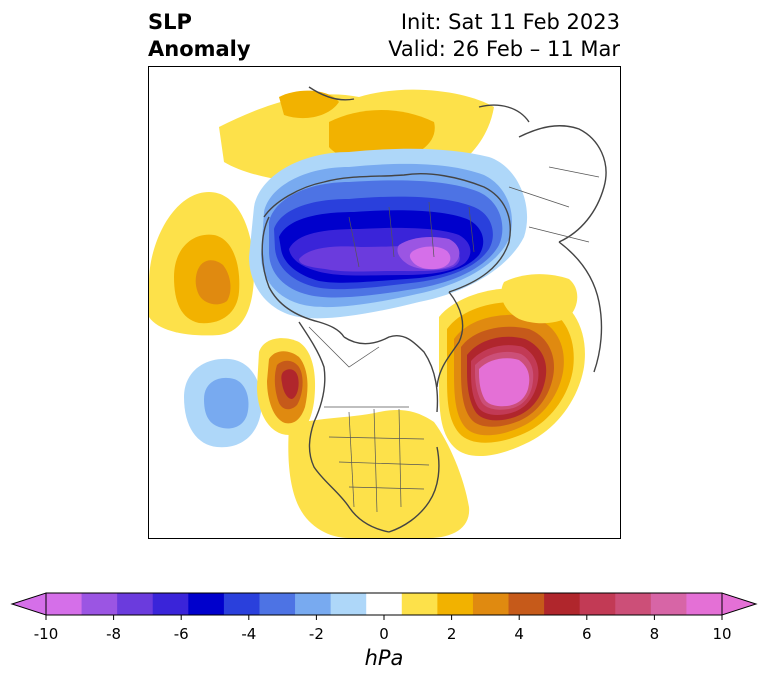 The image size is (768, 684). I want to click on title-anomaly: Anomaly, so click(199, 49).